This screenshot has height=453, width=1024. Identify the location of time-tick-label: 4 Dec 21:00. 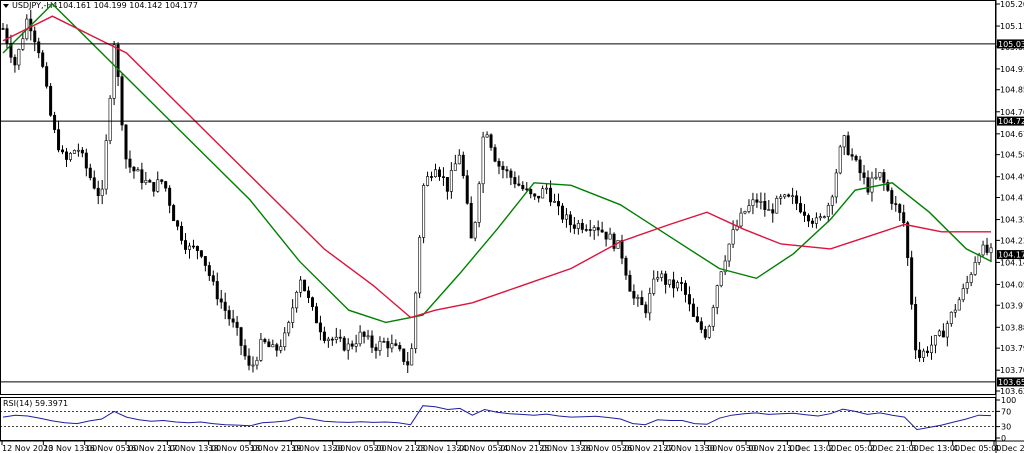
(1009, 448).